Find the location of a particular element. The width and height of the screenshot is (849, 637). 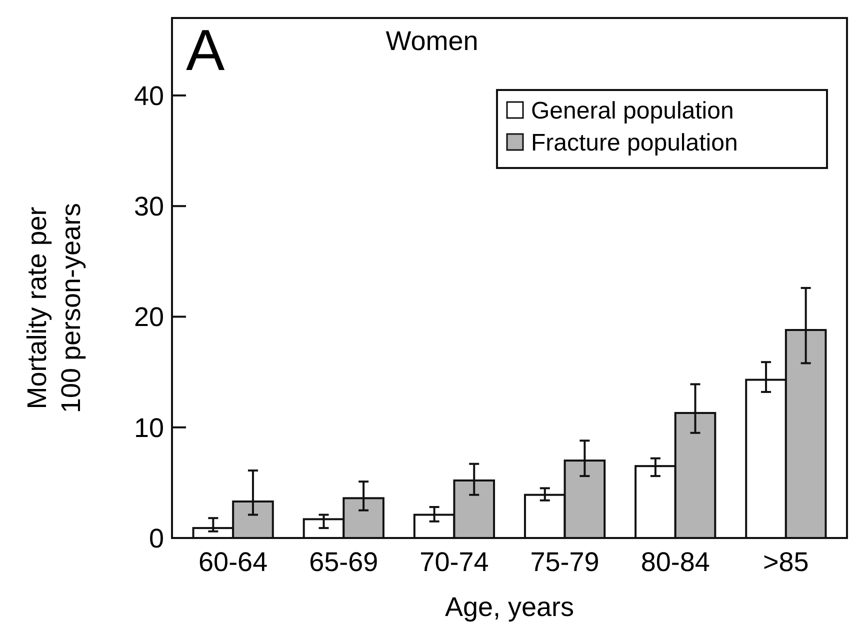

x-tick-label: 60-64 is located at coordinates (233, 562).